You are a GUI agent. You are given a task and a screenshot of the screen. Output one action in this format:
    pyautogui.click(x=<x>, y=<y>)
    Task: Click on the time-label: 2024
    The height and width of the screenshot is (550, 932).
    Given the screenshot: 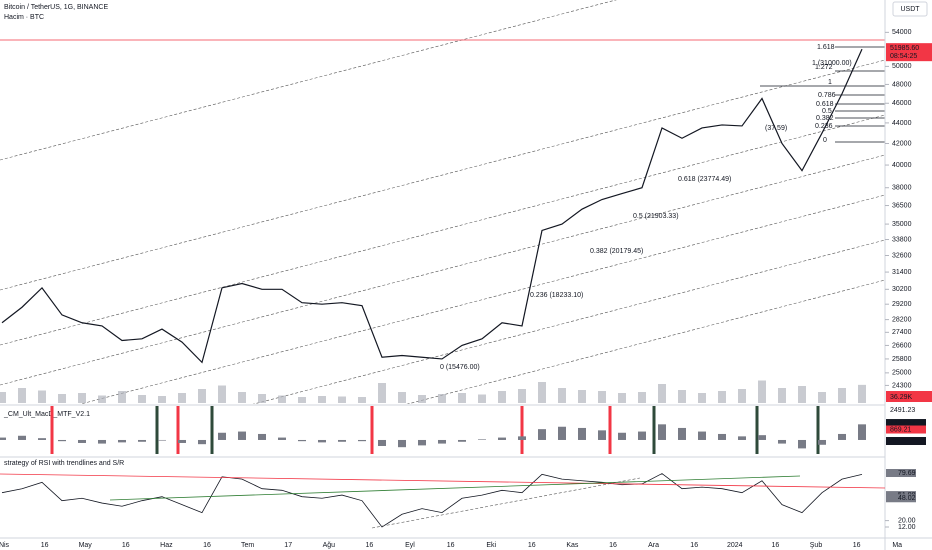 What is the action you would take?
    pyautogui.click(x=735, y=545)
    